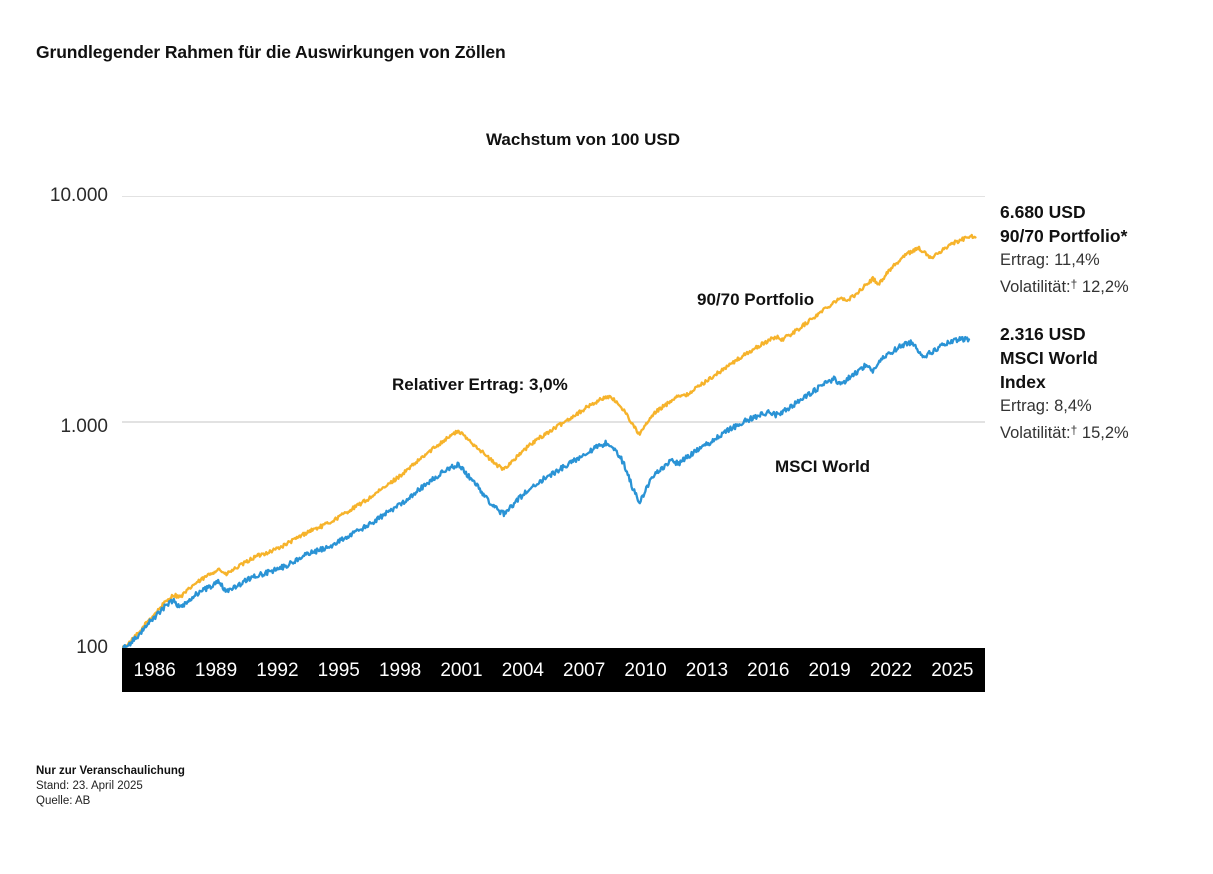 This screenshot has width=1213, height=874. What do you see at coordinates (89, 786) in the screenshot?
I see `footnote-as-of: Stand: 23. April 2025` at bounding box center [89, 786].